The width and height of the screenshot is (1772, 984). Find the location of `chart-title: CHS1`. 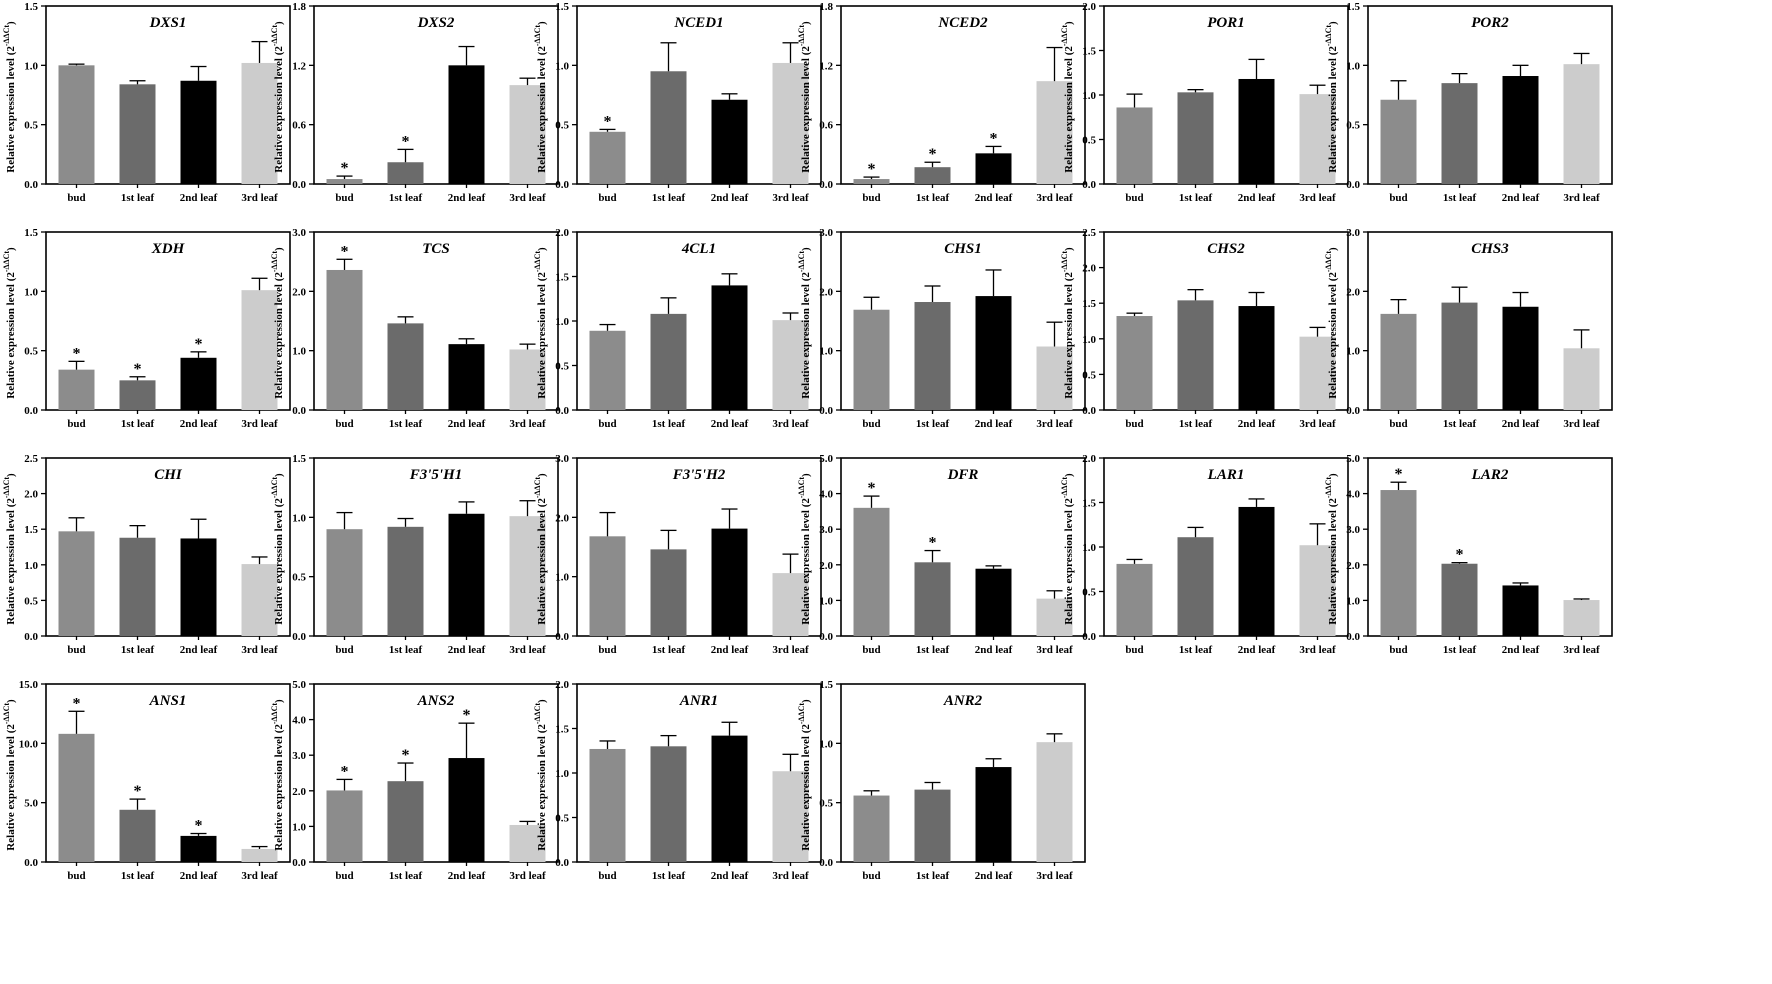

chart-title: CHS1 is located at coordinates (963, 249).